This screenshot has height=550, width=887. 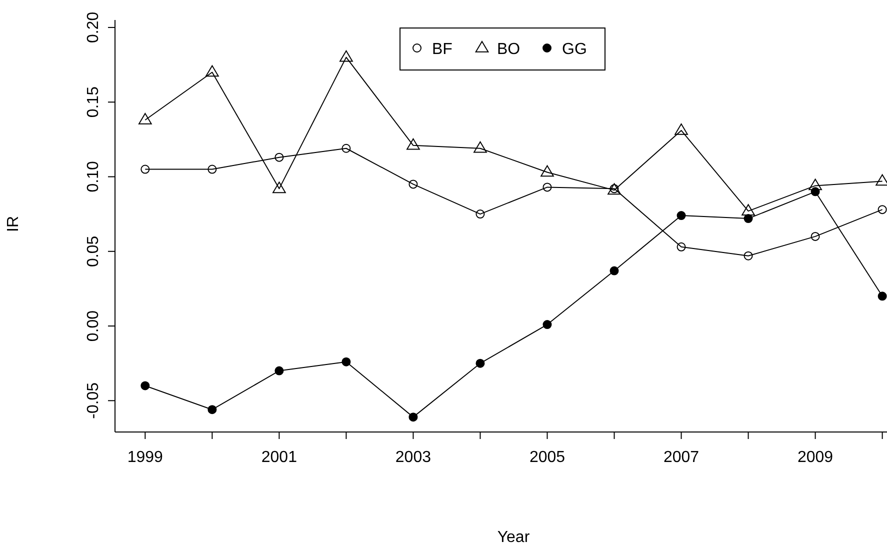 I want to click on y-tick-label: 0.10, so click(x=93, y=176).